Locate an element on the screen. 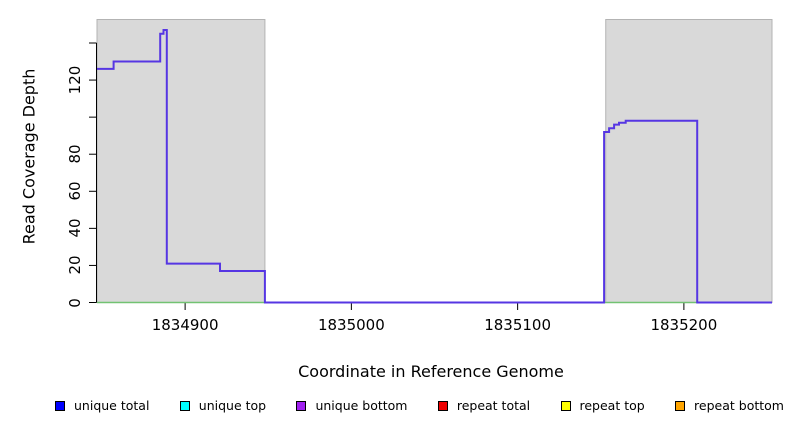  legend-item-repeat-bottom: repeat bottom is located at coordinates (729, 405).